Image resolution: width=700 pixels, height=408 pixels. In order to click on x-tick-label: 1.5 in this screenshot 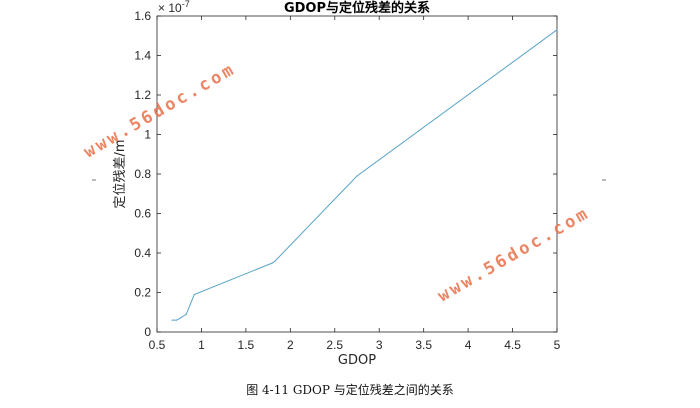, I will do `click(246, 345)`.